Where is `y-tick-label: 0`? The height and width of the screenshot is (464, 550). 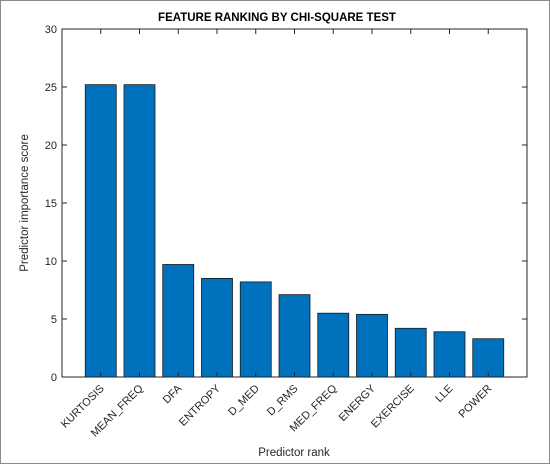 y-tick-label: 0 is located at coordinates (54, 378).